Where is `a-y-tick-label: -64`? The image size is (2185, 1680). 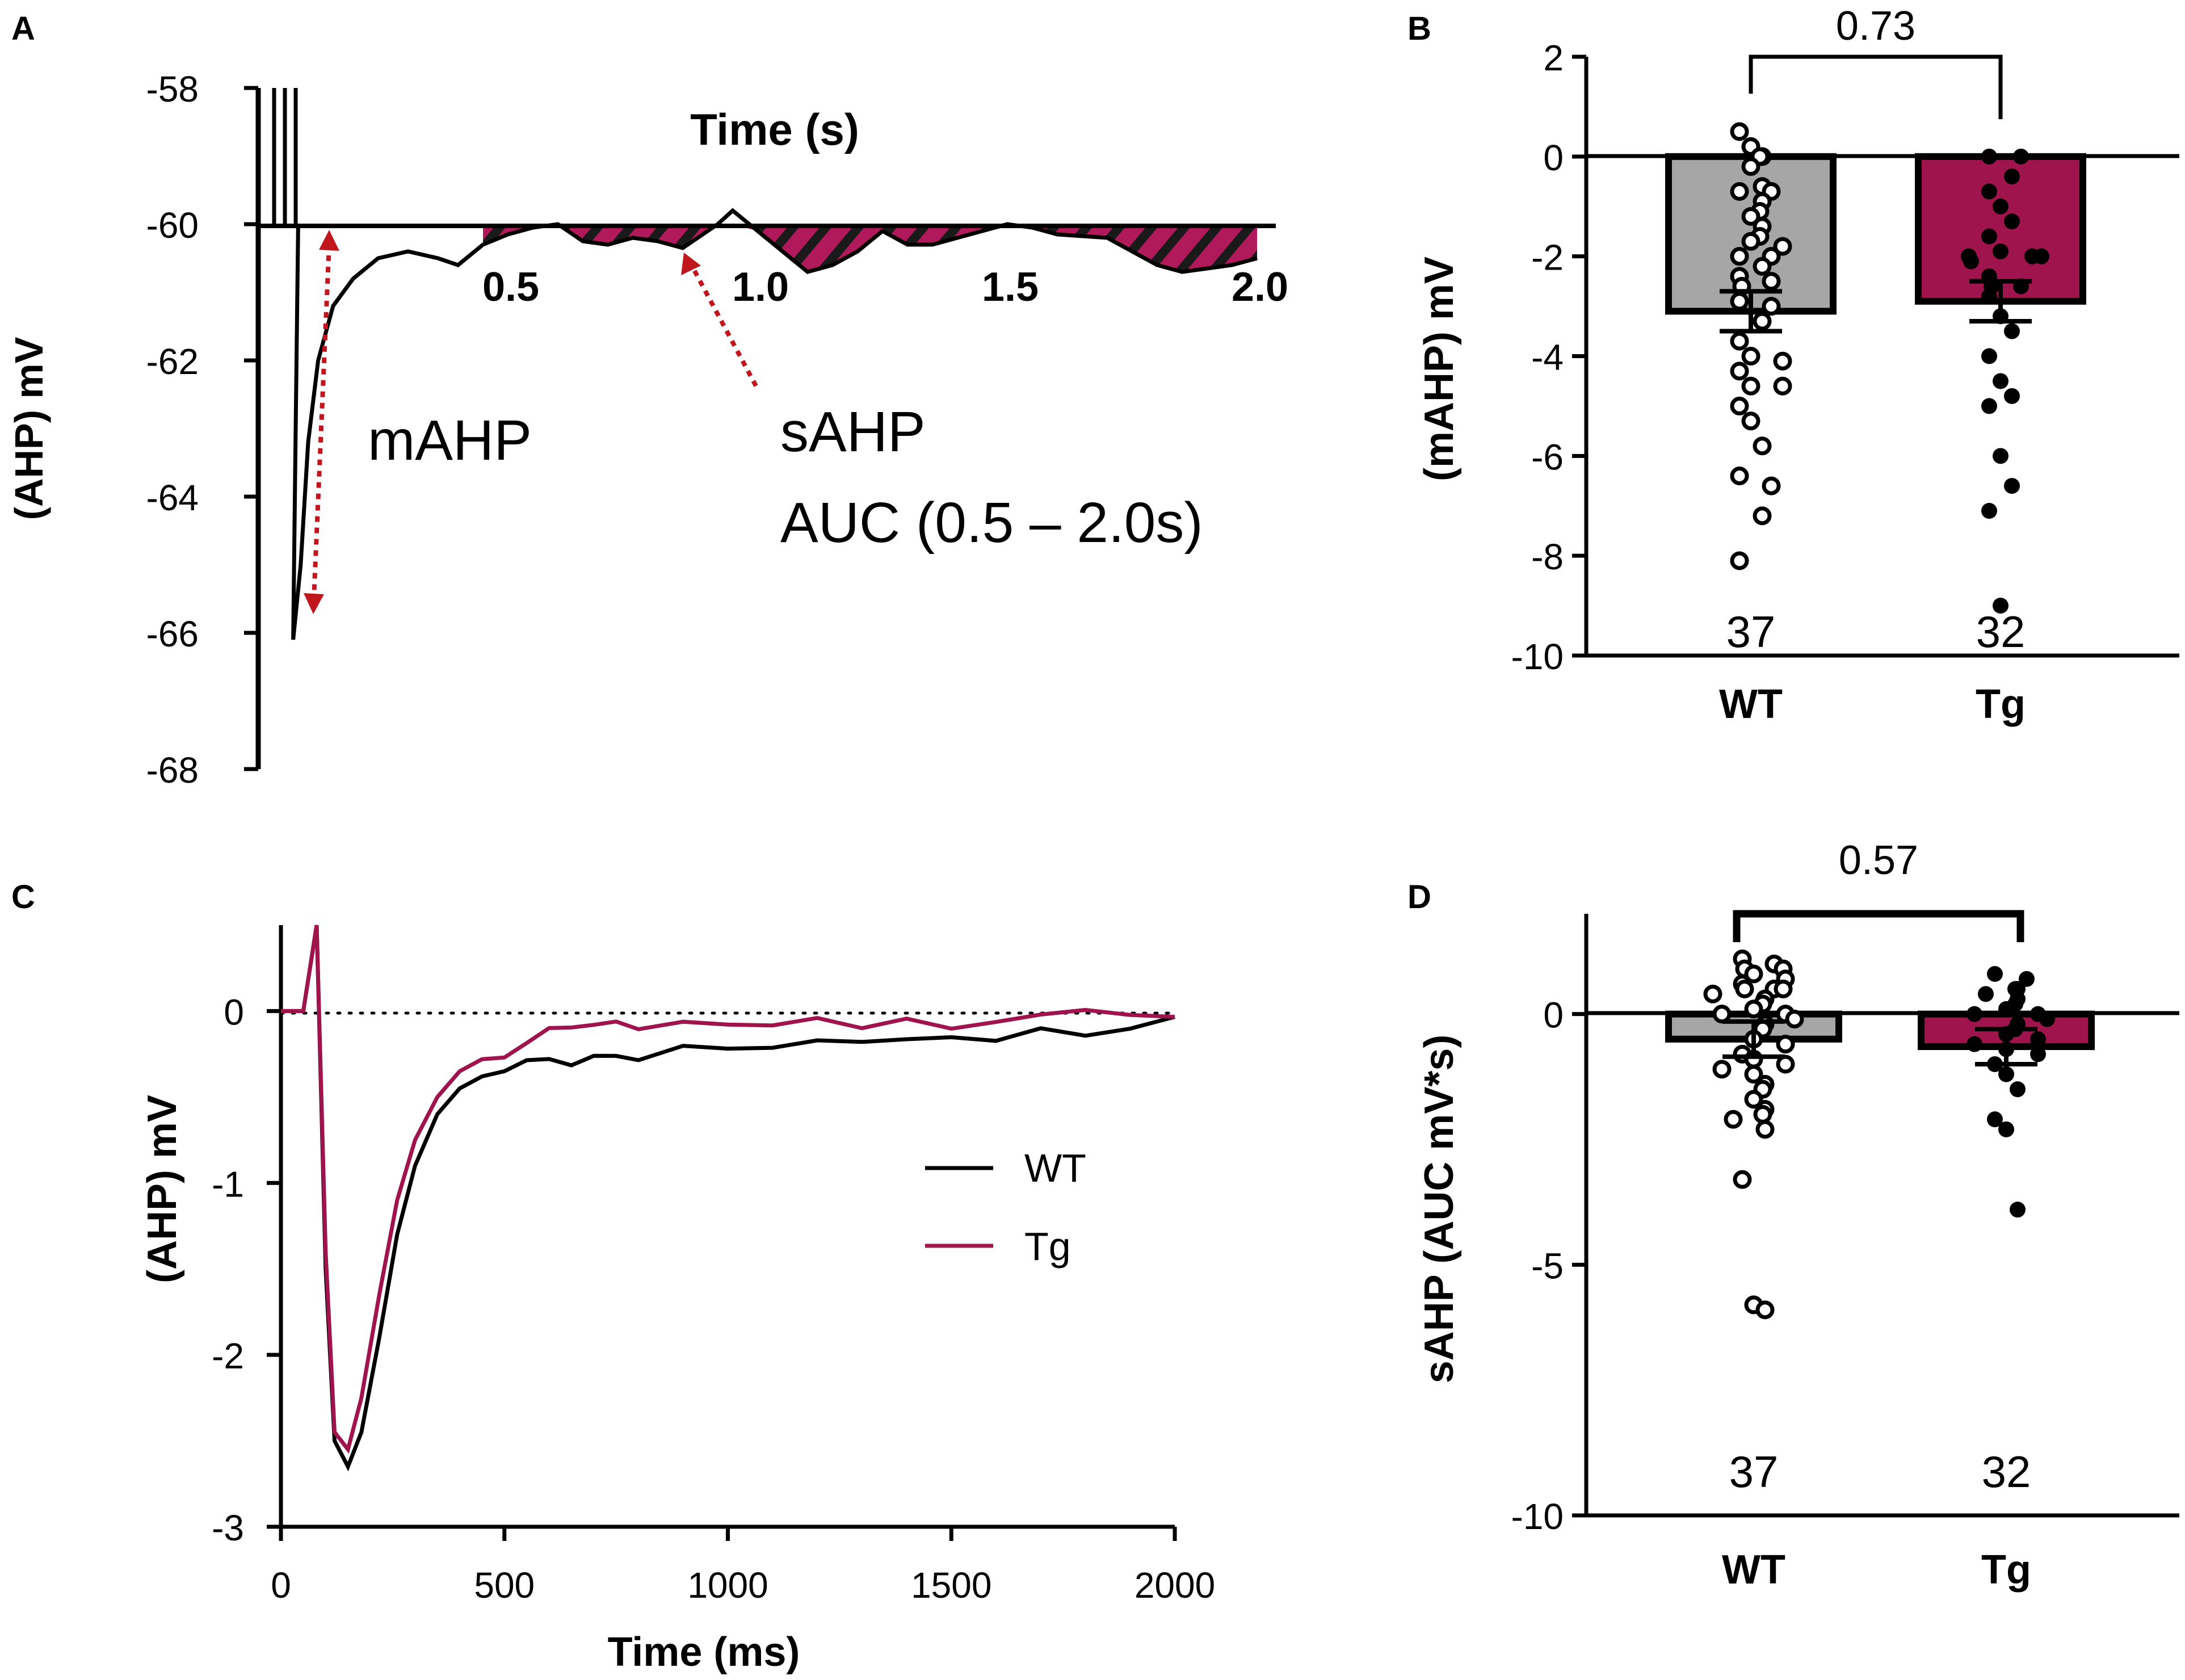 a-y-tick-label: -64 is located at coordinates (173, 497).